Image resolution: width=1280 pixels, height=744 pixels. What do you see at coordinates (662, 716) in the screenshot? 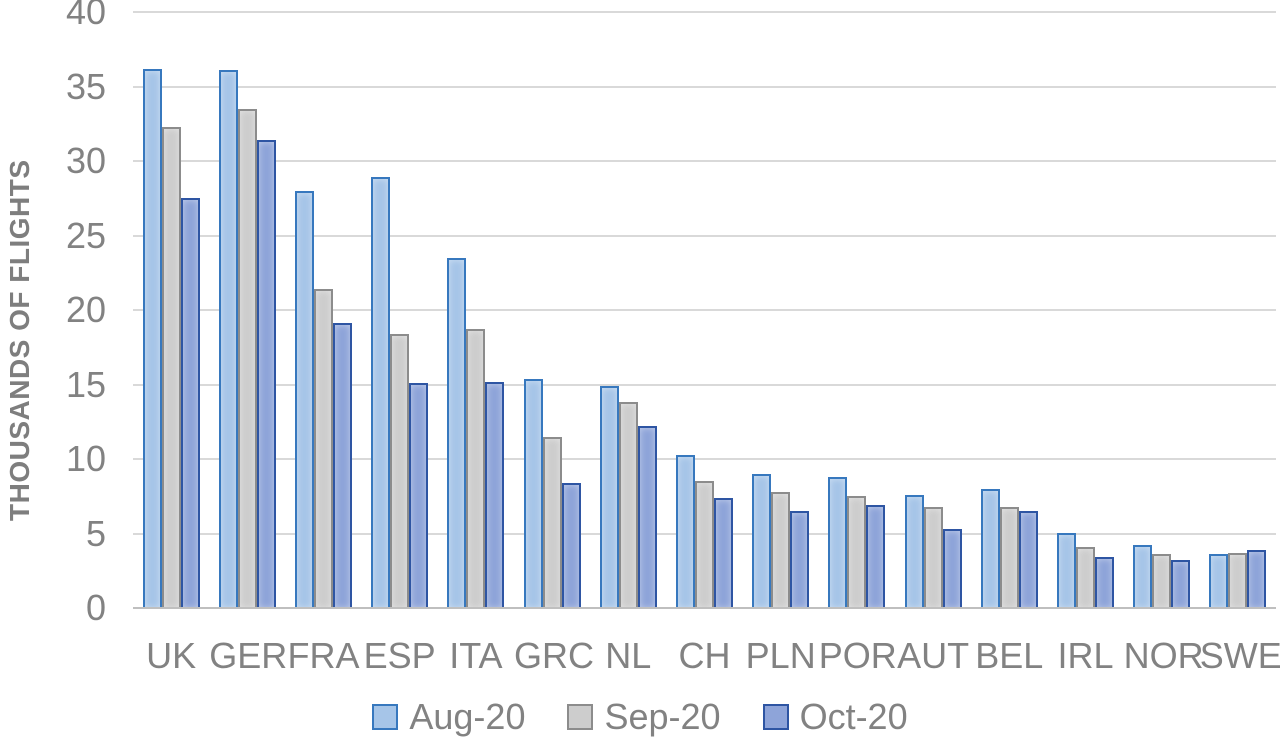
I see `legend-label: Sep-20` at bounding box center [662, 716].